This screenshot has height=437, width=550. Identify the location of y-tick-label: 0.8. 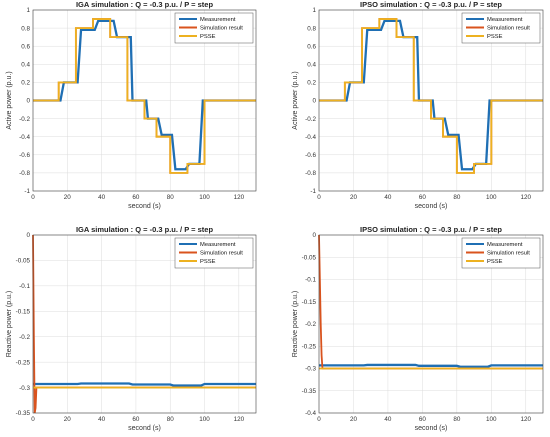
(25, 28).